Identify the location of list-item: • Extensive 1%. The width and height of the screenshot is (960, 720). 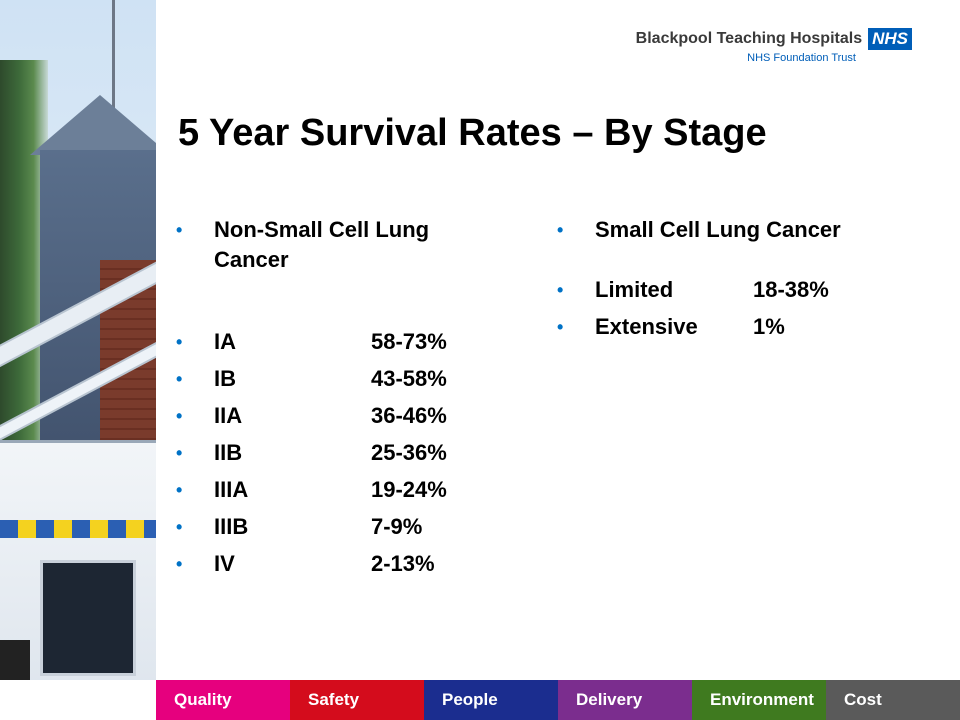
(747, 327).